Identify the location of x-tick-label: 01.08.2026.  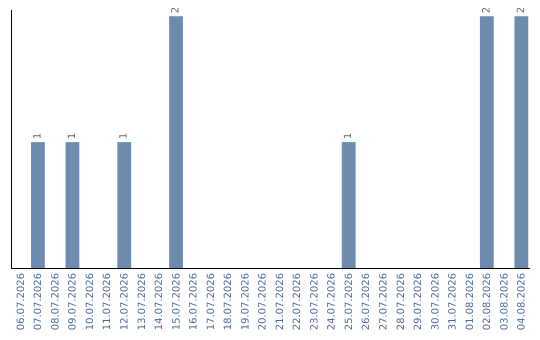
(470, 301).